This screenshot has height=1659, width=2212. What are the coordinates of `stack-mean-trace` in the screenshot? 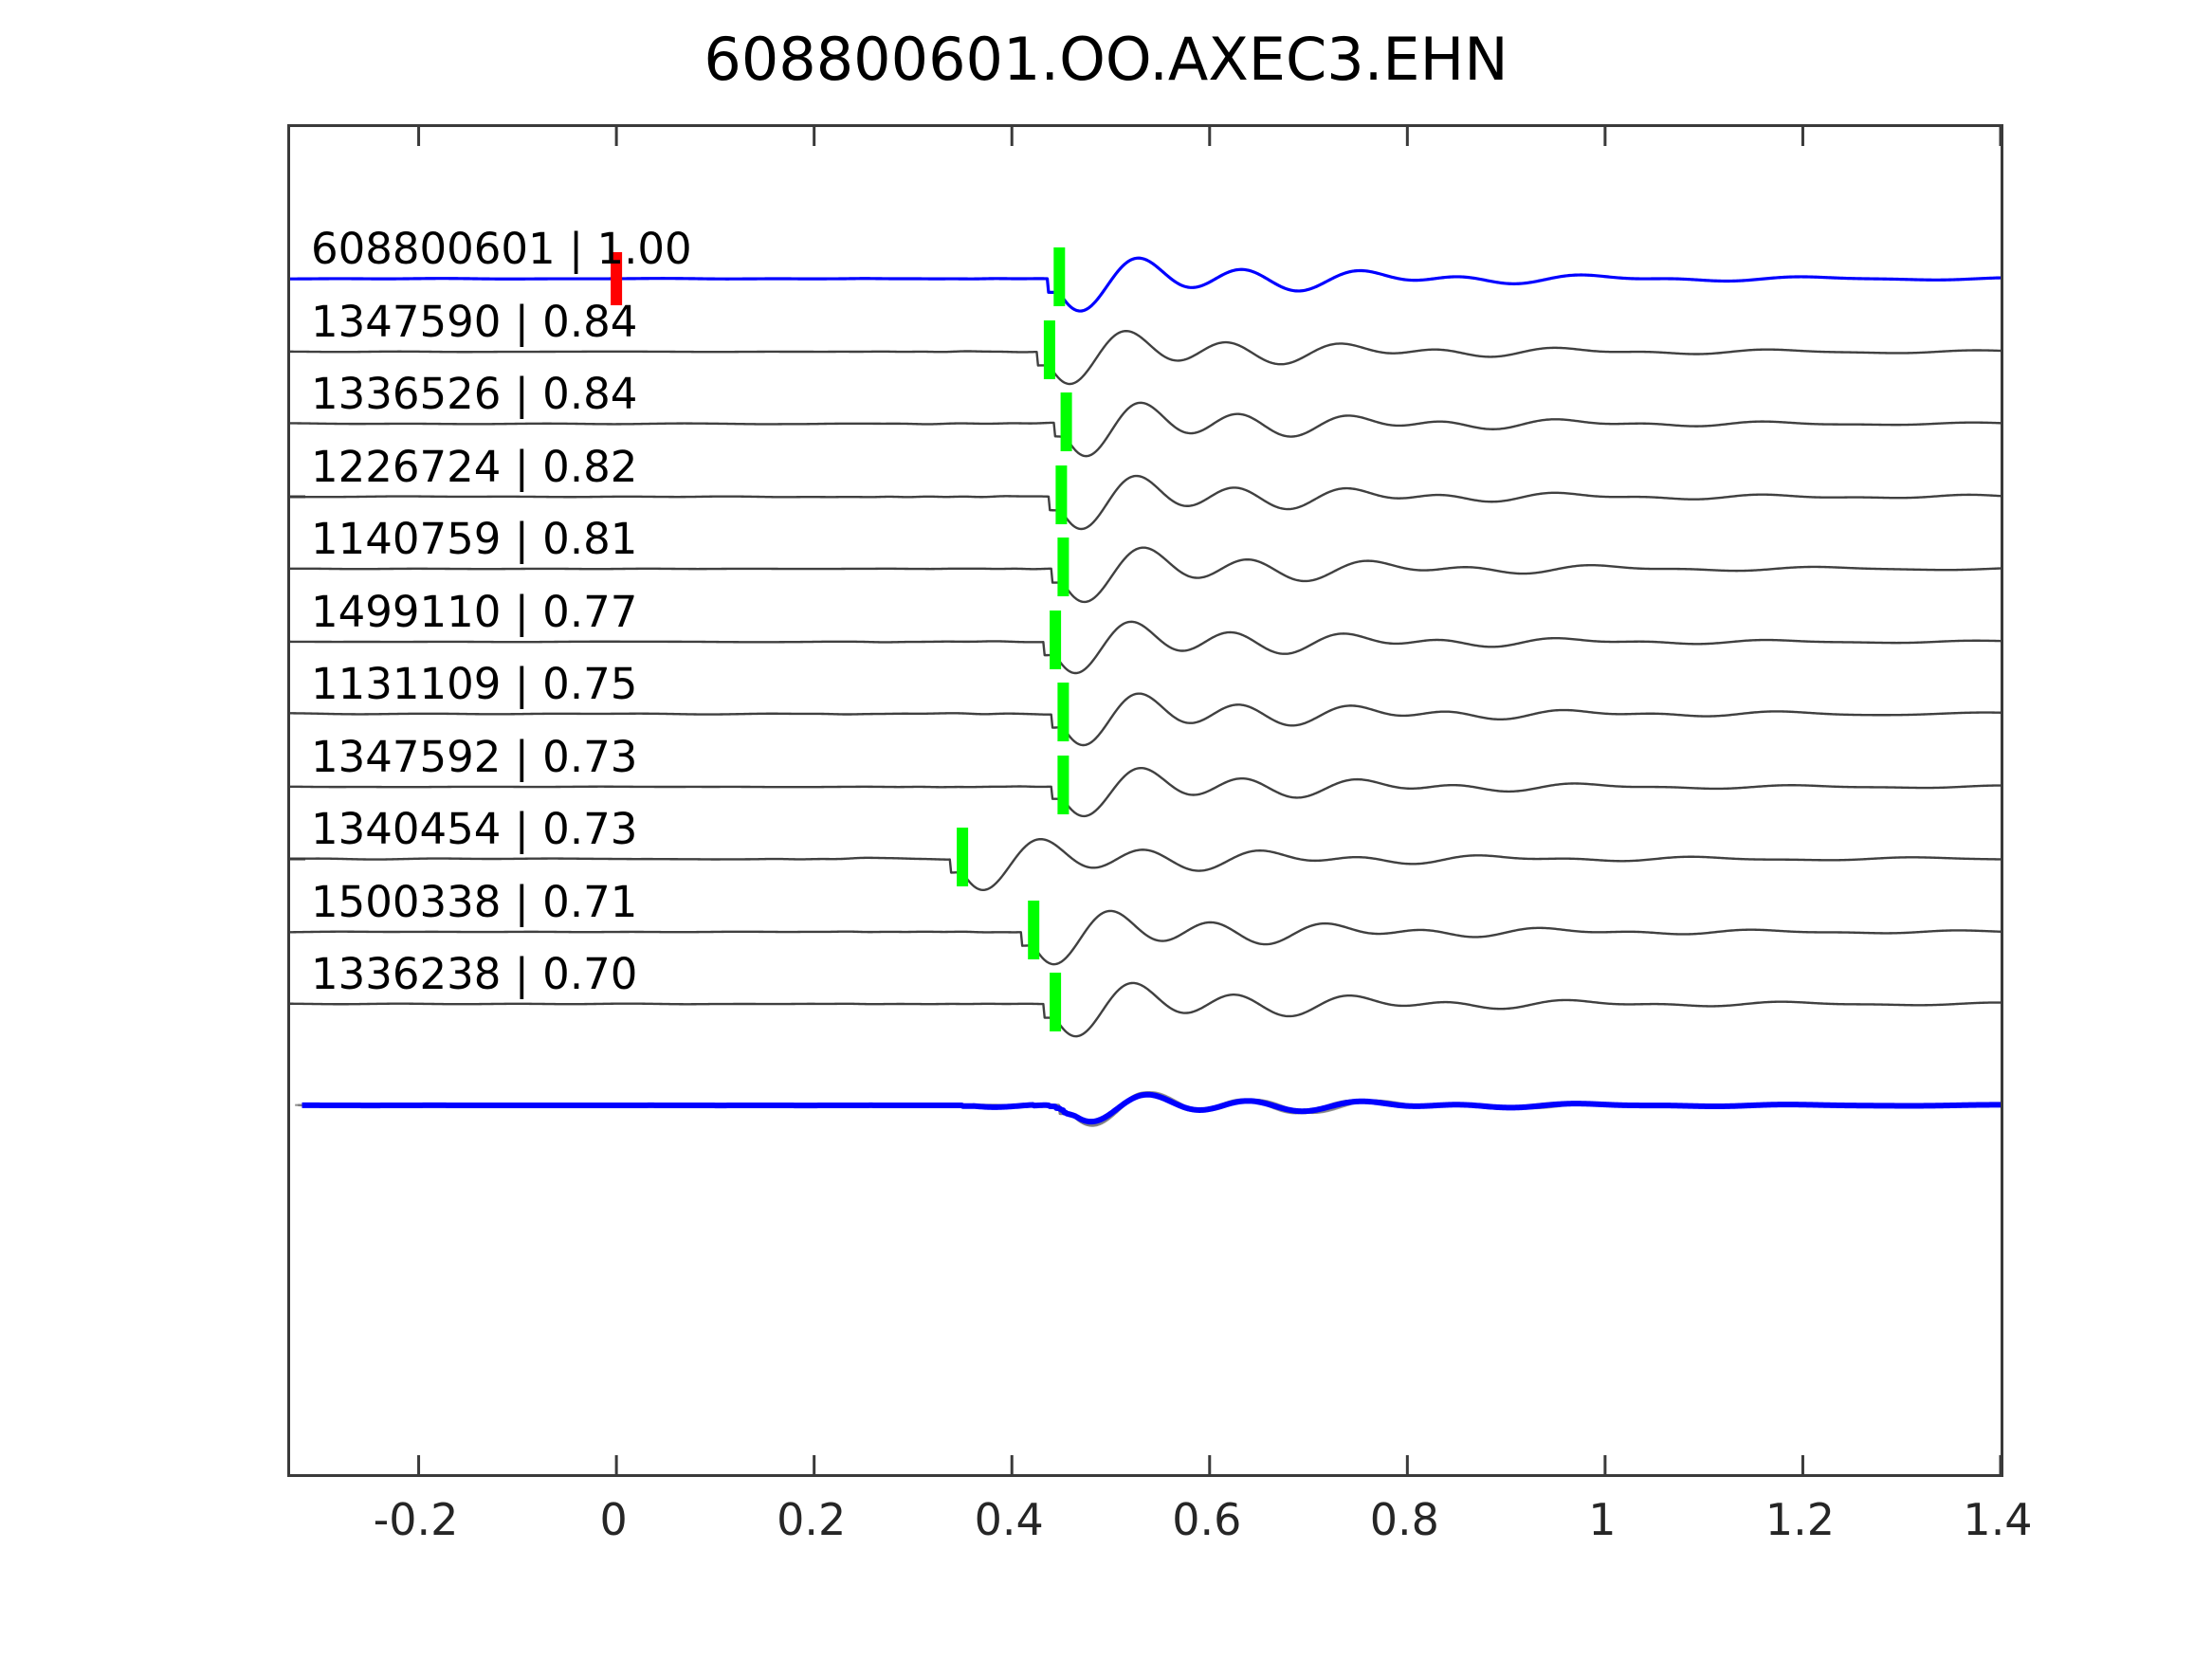 It's located at (1150, 1108).